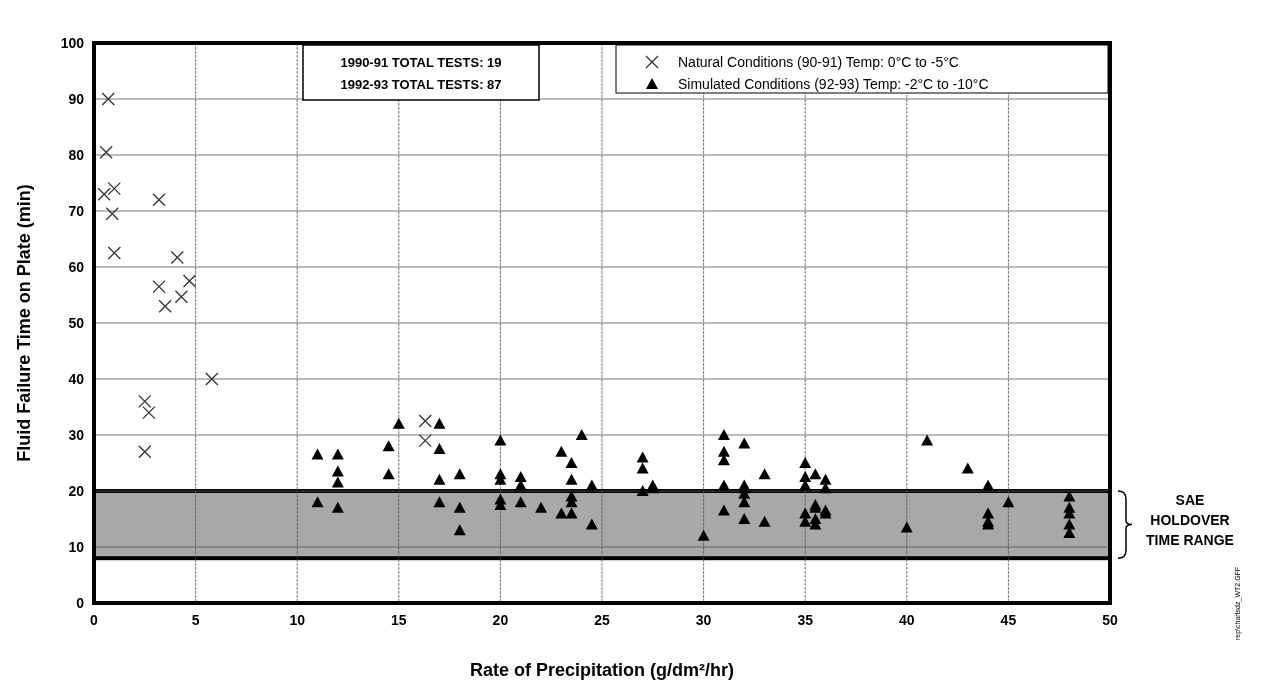 The width and height of the screenshot is (1268, 698). I want to click on x-tick-label: 40, so click(907, 620).